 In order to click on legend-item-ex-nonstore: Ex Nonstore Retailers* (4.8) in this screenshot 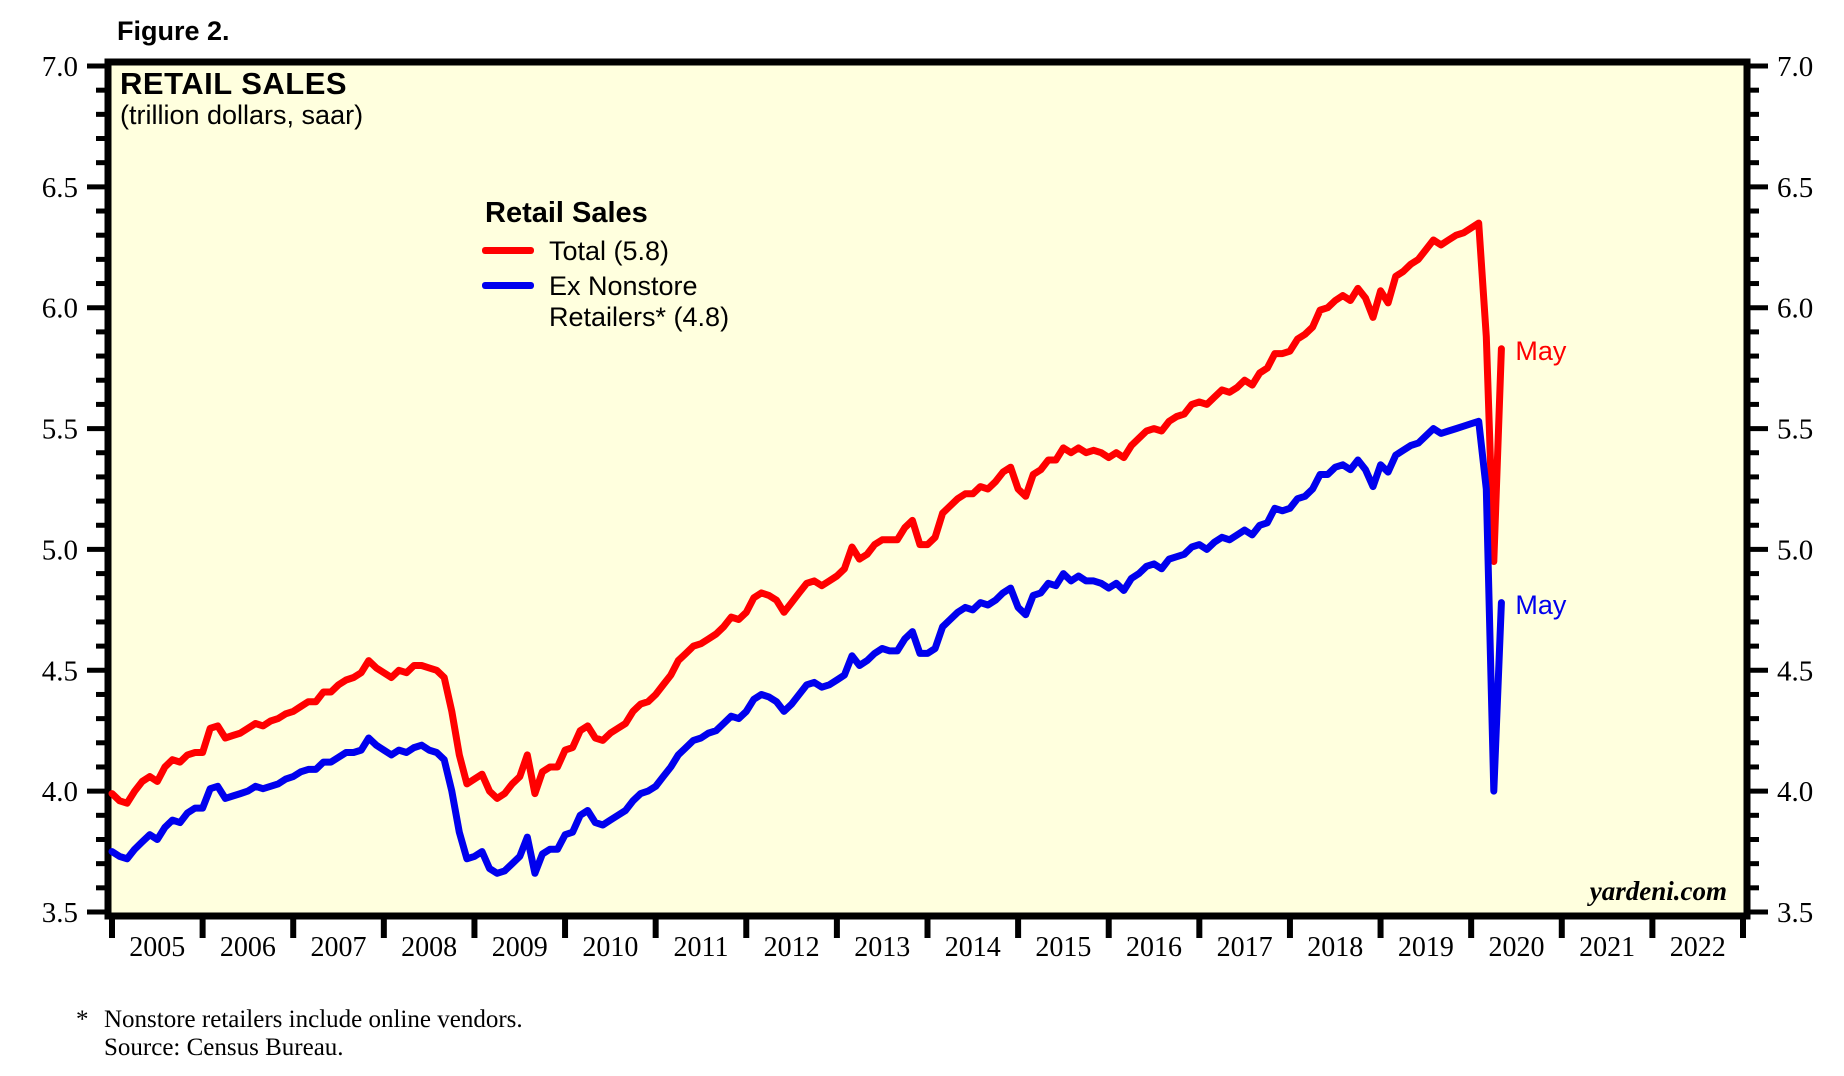, I will do `click(605, 302)`.